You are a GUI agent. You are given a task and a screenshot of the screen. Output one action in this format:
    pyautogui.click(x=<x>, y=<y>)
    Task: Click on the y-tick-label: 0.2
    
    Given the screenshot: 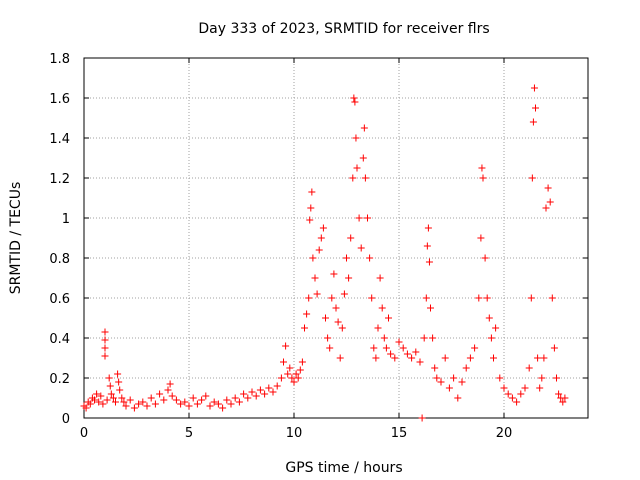 What is the action you would take?
    pyautogui.click(x=59, y=379)
    